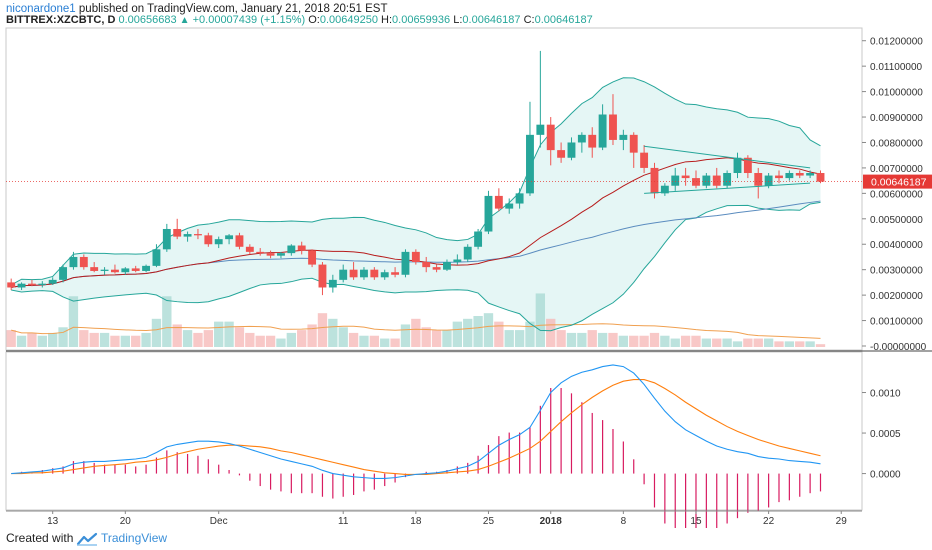  Describe the element at coordinates (896, 118) in the screenshot. I see `price-tick-label: 0.00900000` at that location.